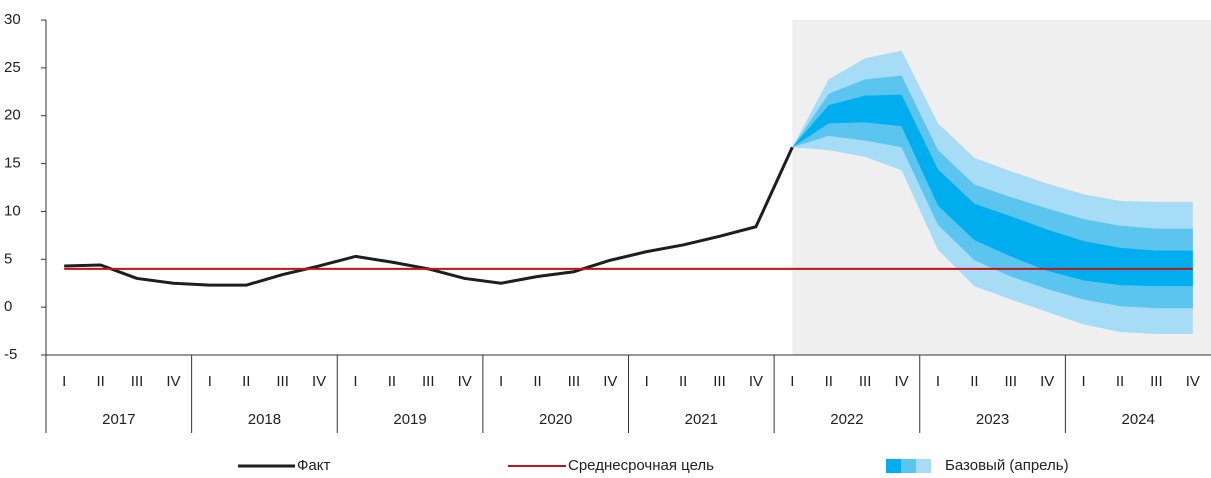 The width and height of the screenshot is (1211, 478). Describe the element at coordinates (409, 419) in the screenshot. I see `year-label: 2019` at that location.